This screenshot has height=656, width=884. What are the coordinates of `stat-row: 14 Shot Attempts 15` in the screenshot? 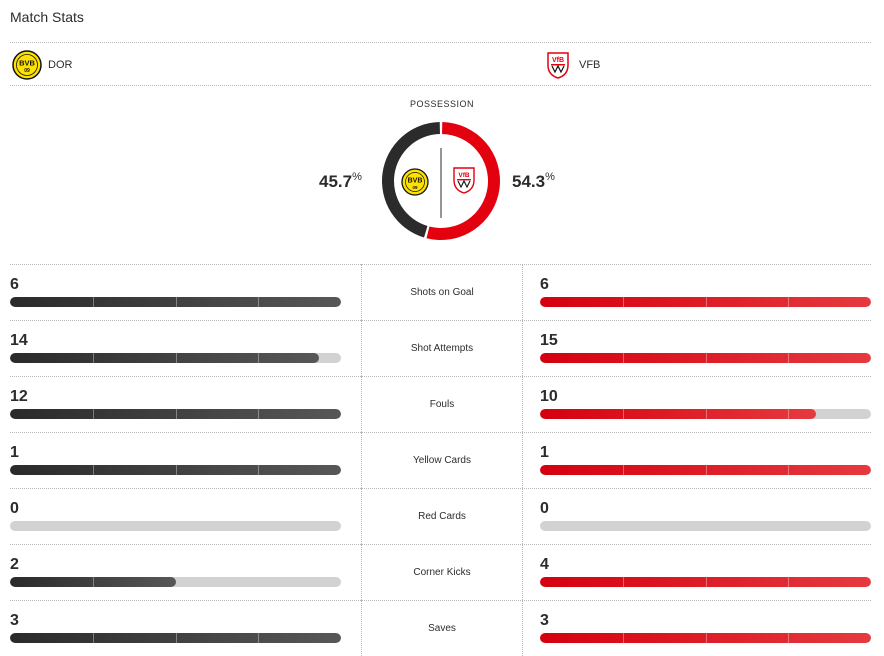 It's located at (442, 348).